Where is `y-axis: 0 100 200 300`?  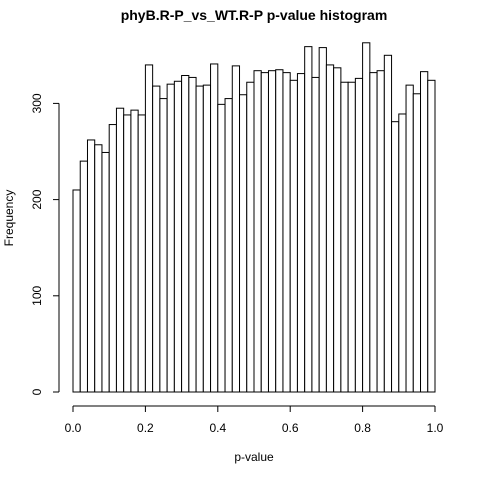 y-axis: 0 100 200 300 is located at coordinates (45, 244).